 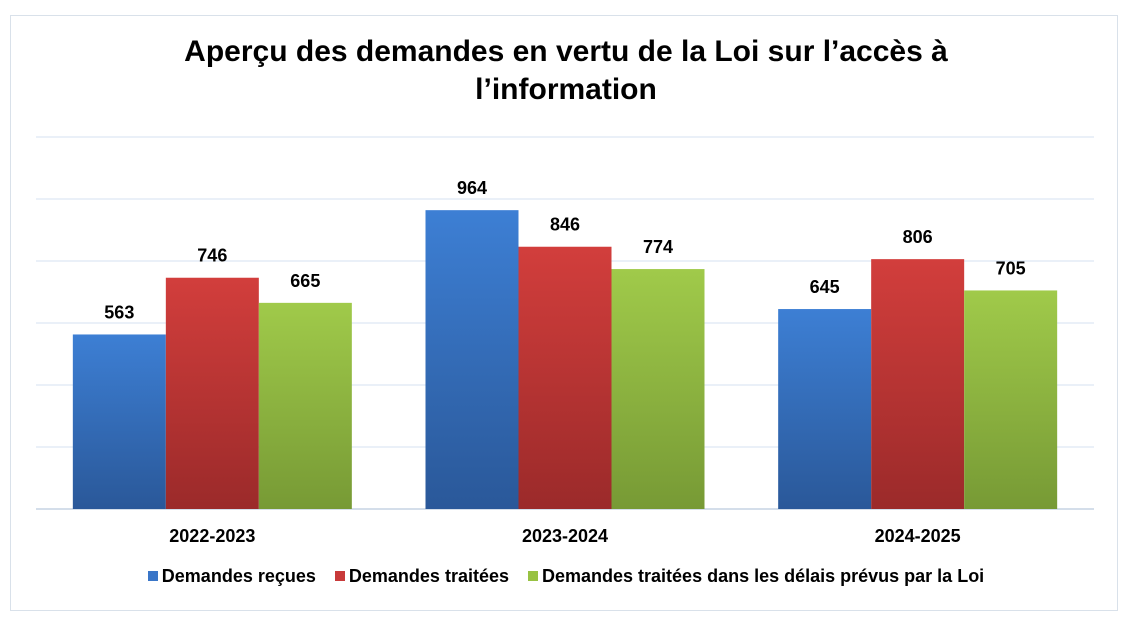 I want to click on data-label-on-time-2024-2025: 705, so click(x=1011, y=268).